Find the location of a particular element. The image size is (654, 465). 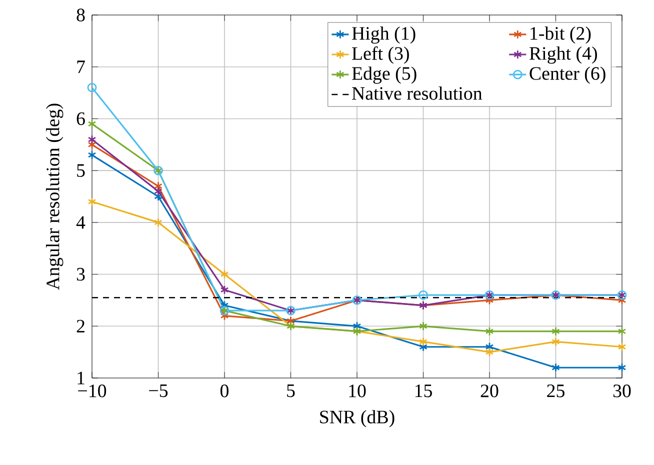

x-tick-label: 25 is located at coordinates (555, 391).